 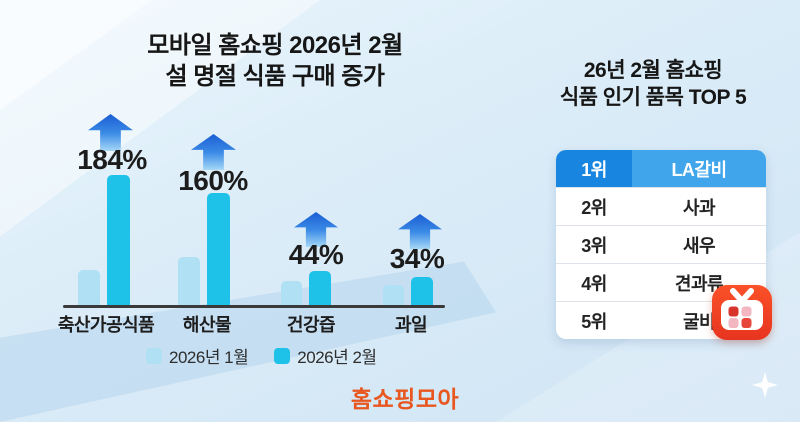 I want to click on chart-title-line1: 모바일 홈쇼핑 2026년 2월, so click(x=275, y=45).